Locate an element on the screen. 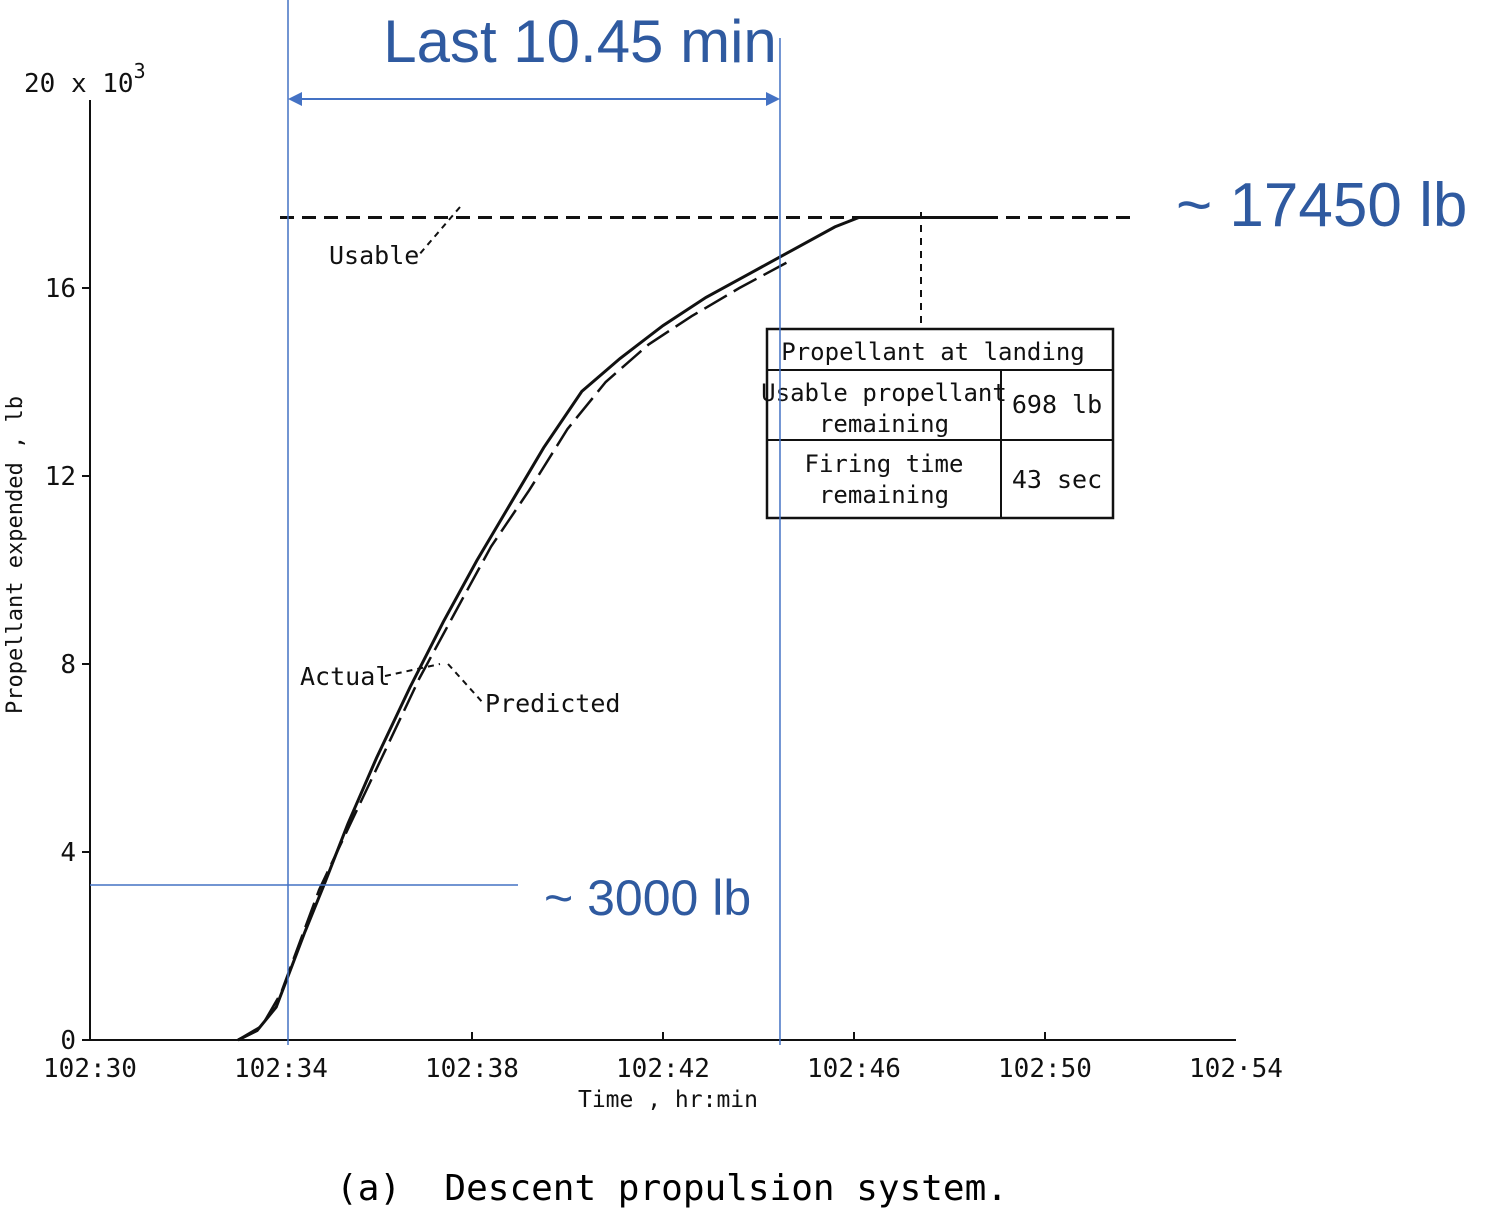 Image resolution: width=1497 pixels, height=1216 pixels. series-labels: Actual Predicted is located at coordinates (460, 690).